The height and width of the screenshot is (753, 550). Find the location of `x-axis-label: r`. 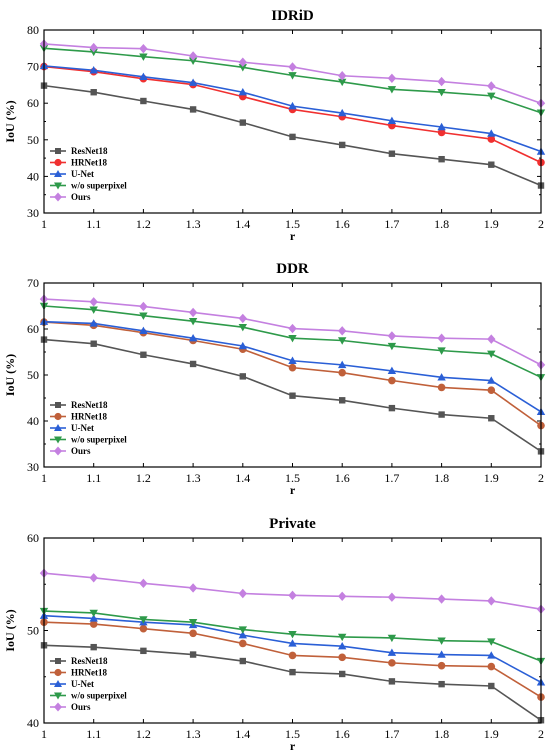

x-axis-label: r is located at coordinates (293, 490).